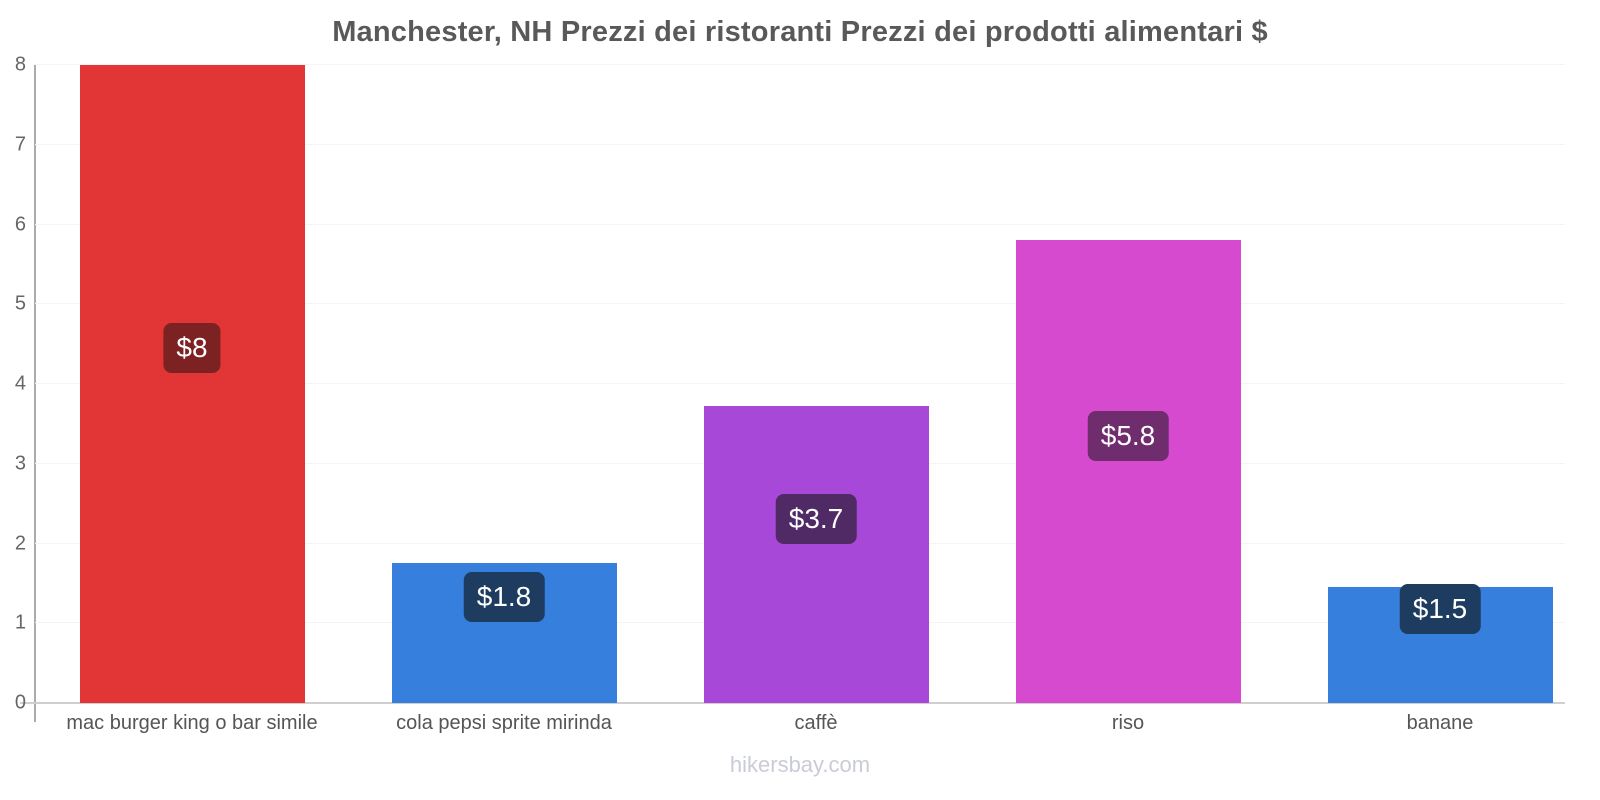 The width and height of the screenshot is (1600, 800). Describe the element at coordinates (1128, 723) in the screenshot. I see `x-label-4: riso` at that location.